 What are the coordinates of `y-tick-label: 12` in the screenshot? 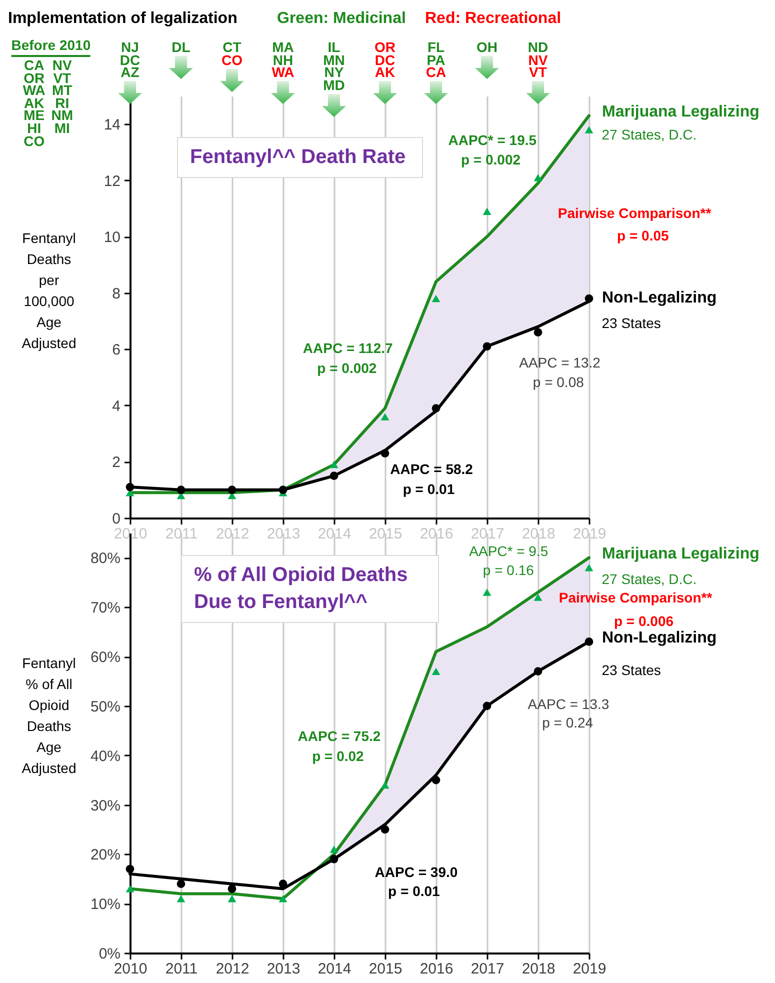 It's located at (112, 181).